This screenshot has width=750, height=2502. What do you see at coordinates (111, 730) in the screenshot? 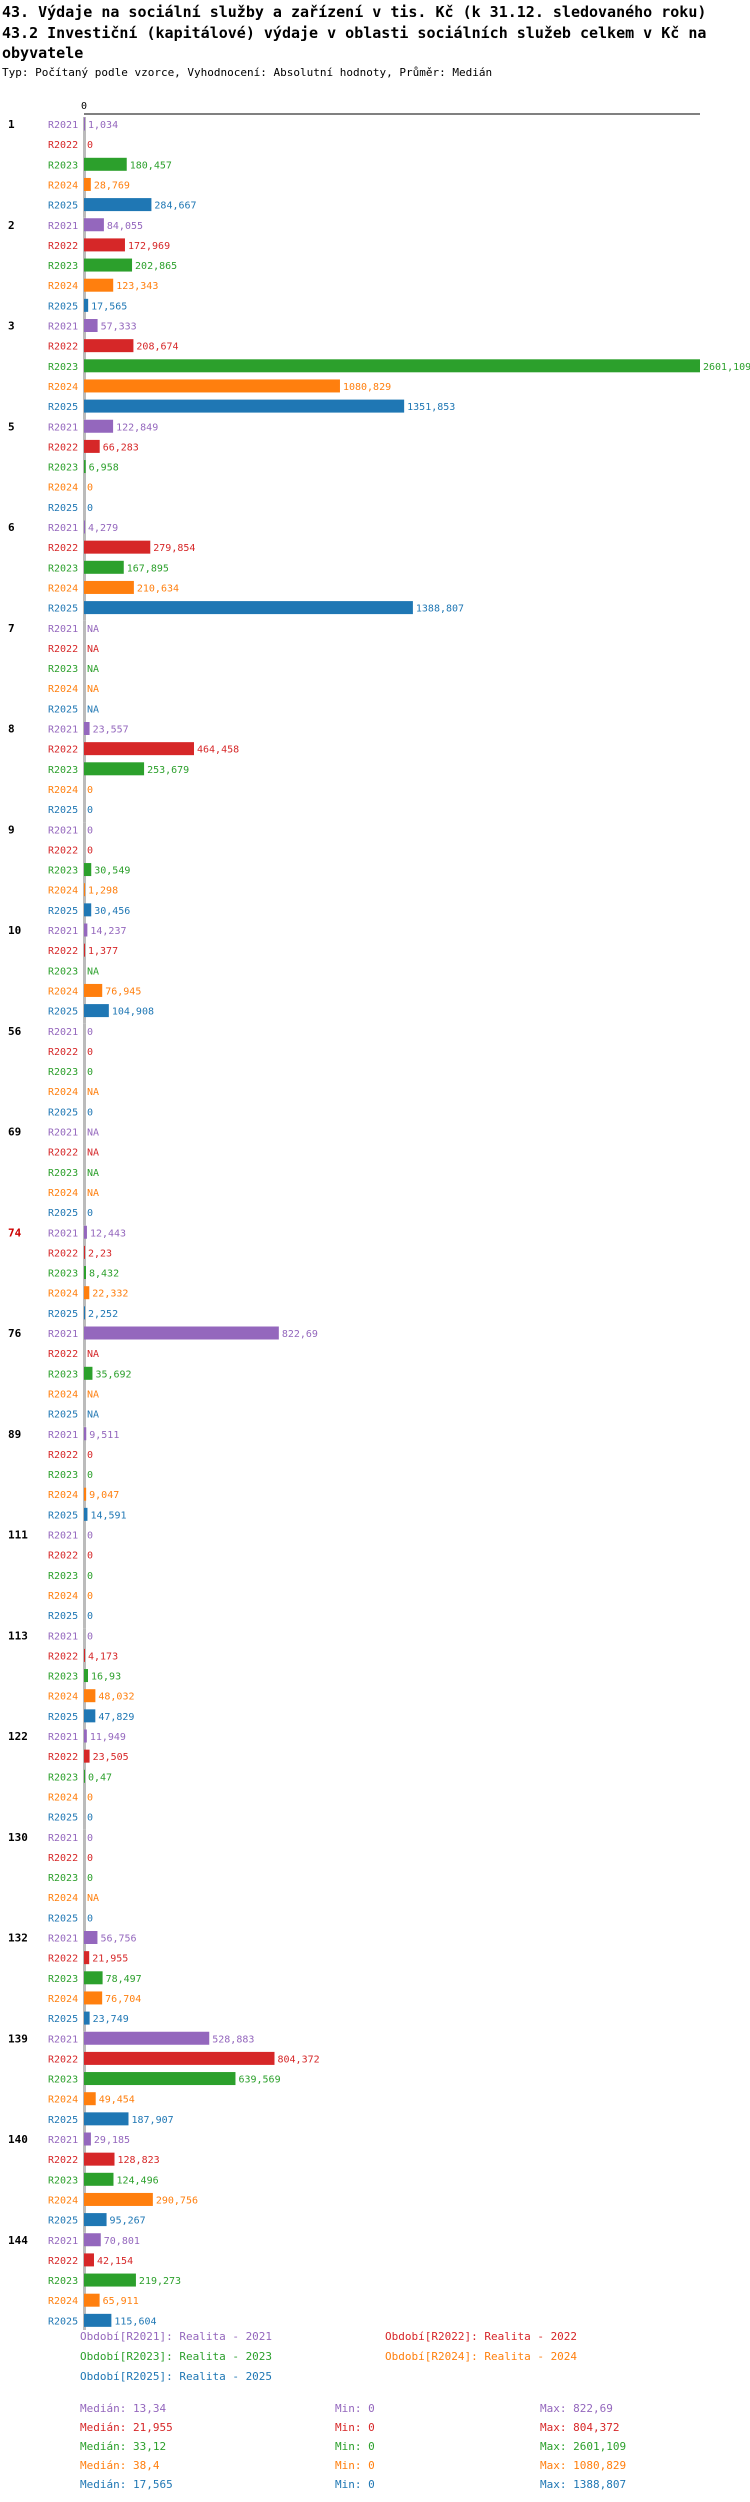
I see `value-label: 23,557` at bounding box center [111, 730].